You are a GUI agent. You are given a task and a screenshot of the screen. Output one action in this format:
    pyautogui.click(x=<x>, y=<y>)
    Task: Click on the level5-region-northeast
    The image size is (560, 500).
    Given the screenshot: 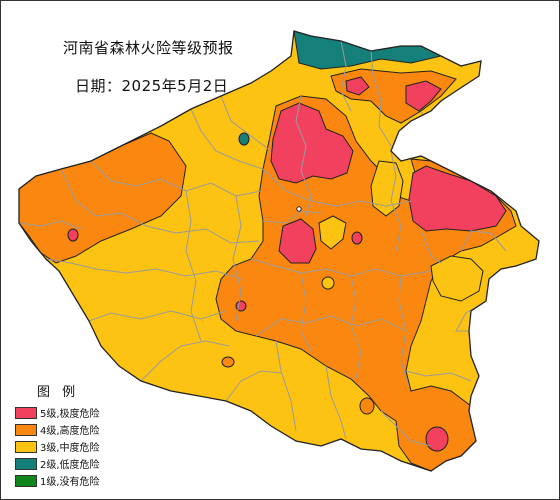 What is the action you would take?
    pyautogui.click(x=423, y=96)
    